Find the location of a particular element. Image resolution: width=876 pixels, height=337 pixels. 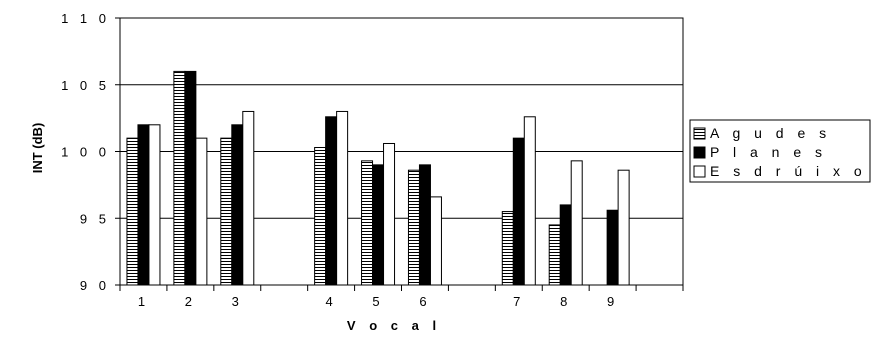

x-tick-label: 6 is located at coordinates (422, 301).